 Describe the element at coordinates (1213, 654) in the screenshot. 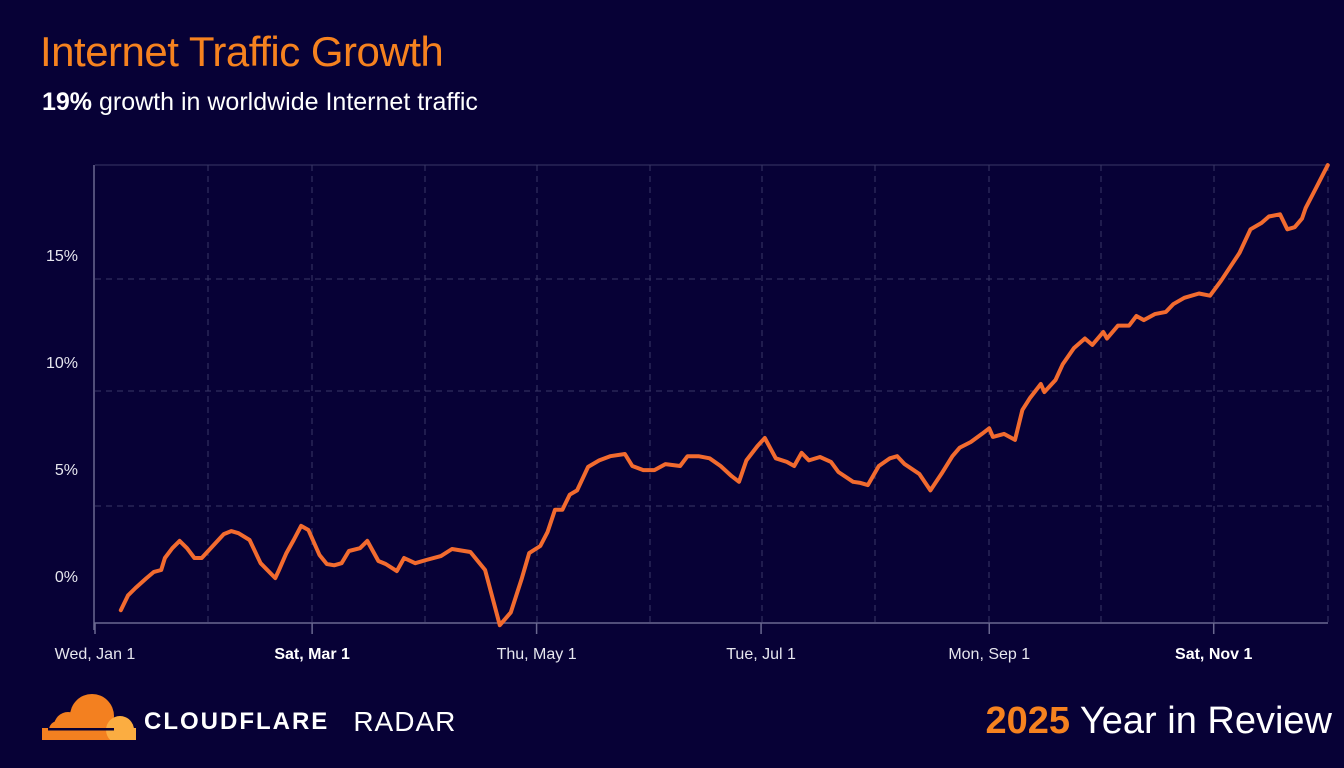

I see `x-tick-label: Sat, Nov 1` at that location.